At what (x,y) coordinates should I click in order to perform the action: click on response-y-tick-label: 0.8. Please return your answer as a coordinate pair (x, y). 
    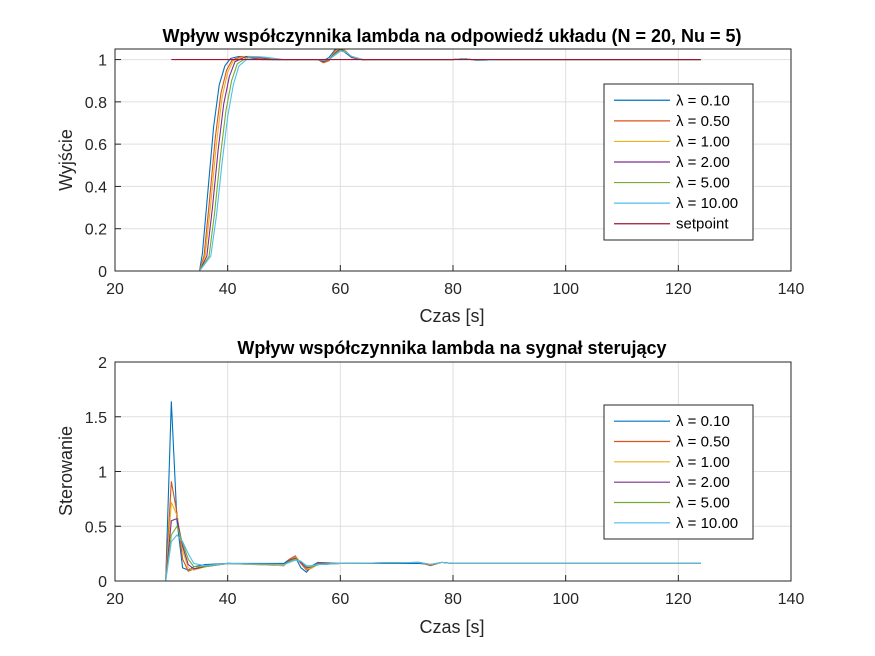
    Looking at the image, I should click on (96, 103).